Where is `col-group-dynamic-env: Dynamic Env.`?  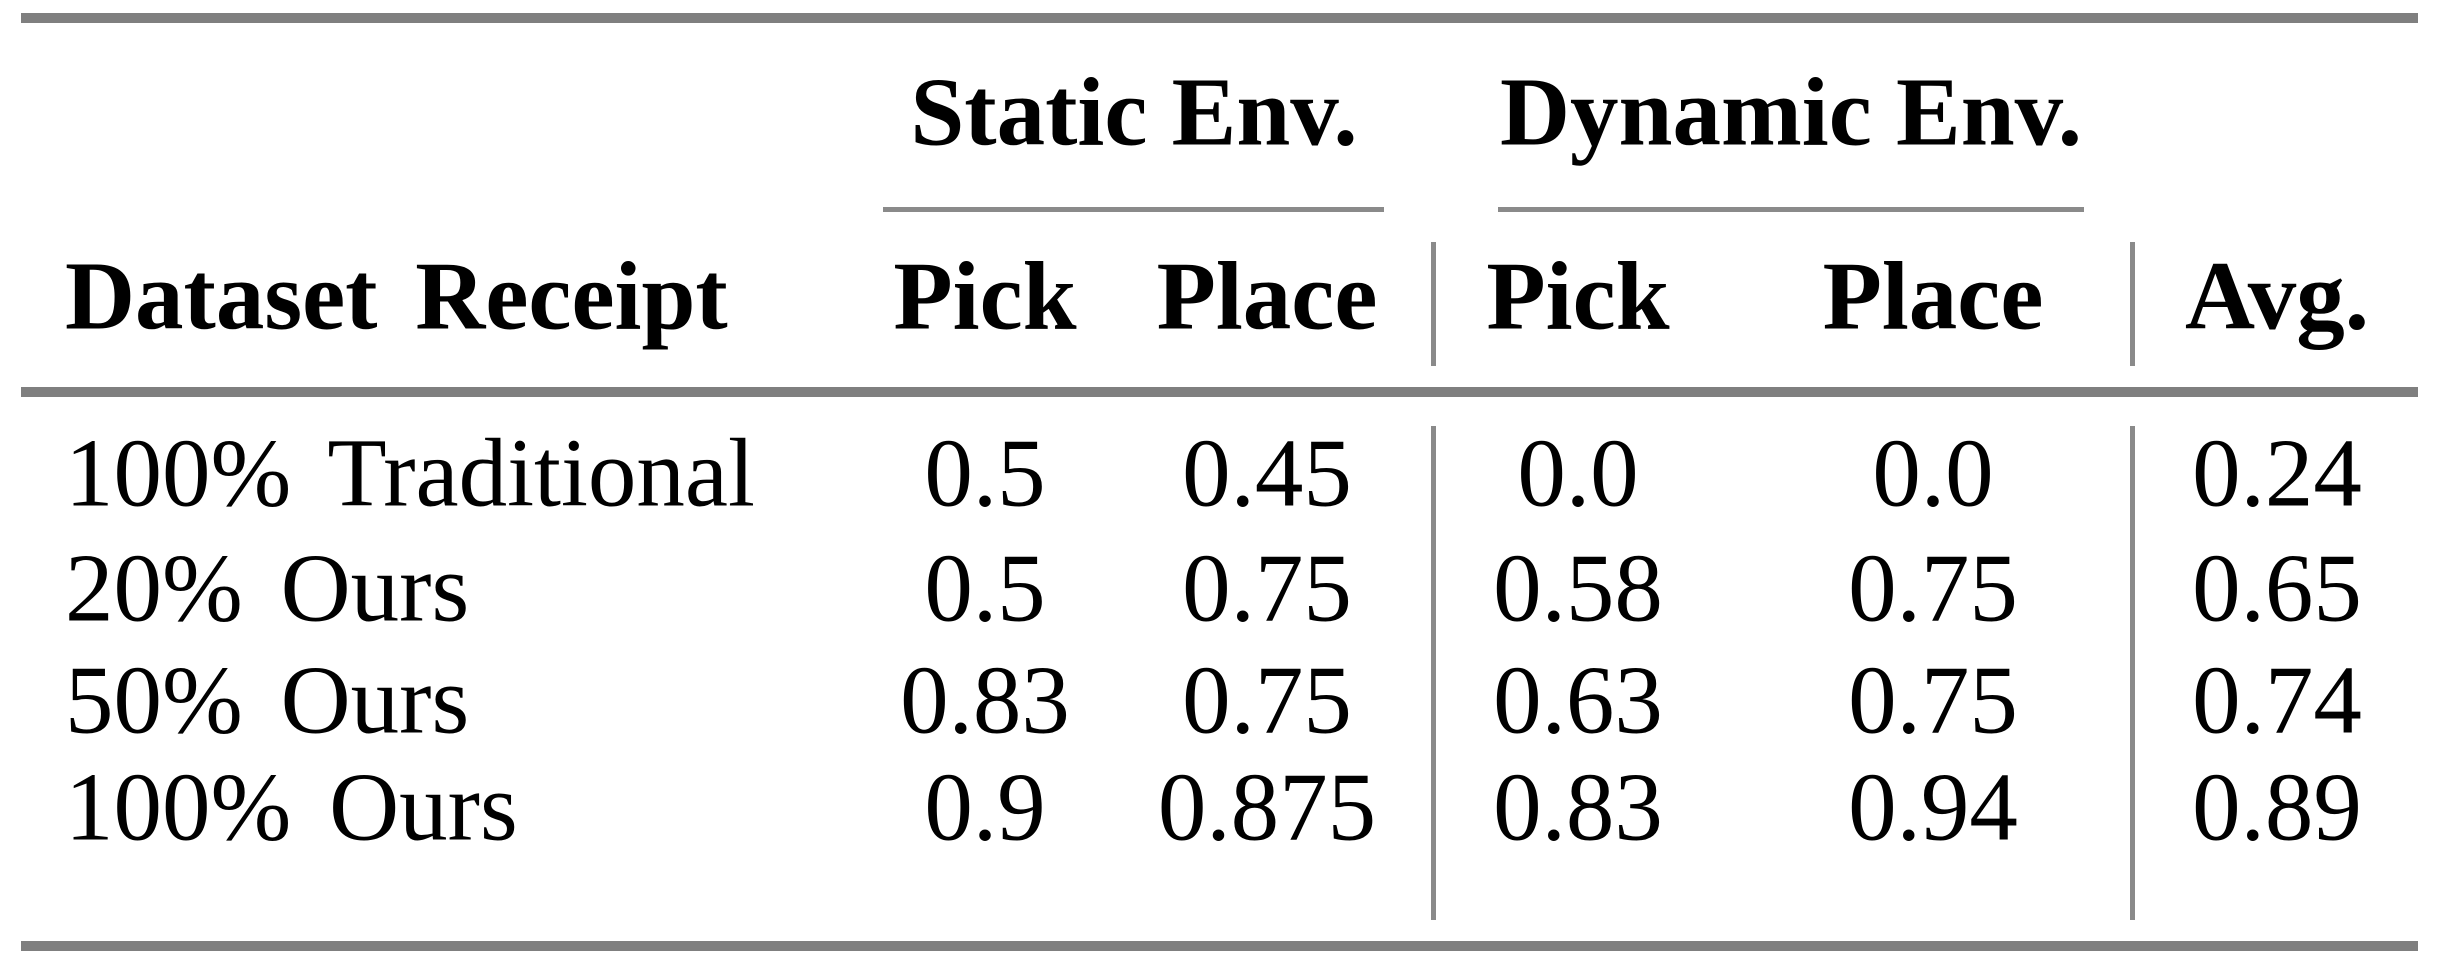 col-group-dynamic-env: Dynamic Env. is located at coordinates (1791, 112).